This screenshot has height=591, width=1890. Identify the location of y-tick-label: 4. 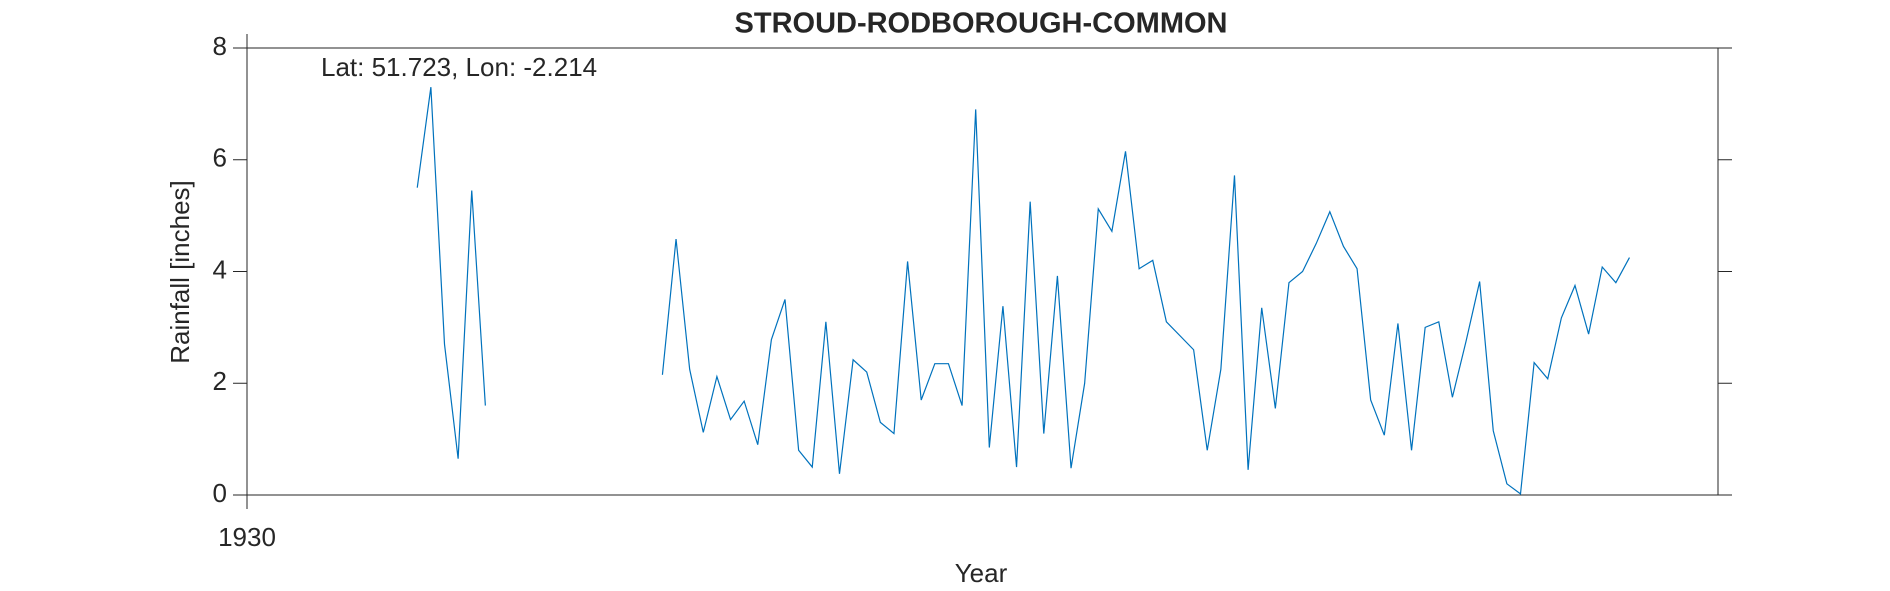
(220, 269).